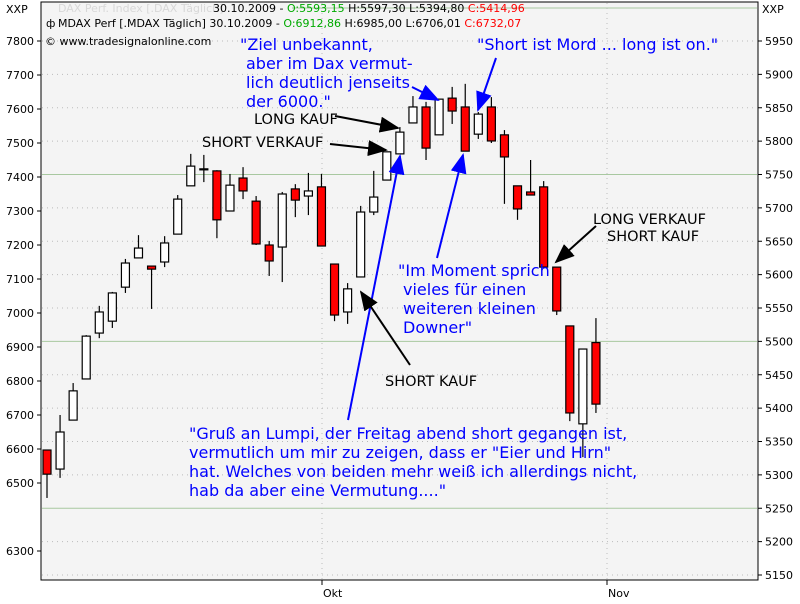 This screenshot has width=800, height=604. I want to click on svg-text: "Im Moment sprich, so click(474, 270).